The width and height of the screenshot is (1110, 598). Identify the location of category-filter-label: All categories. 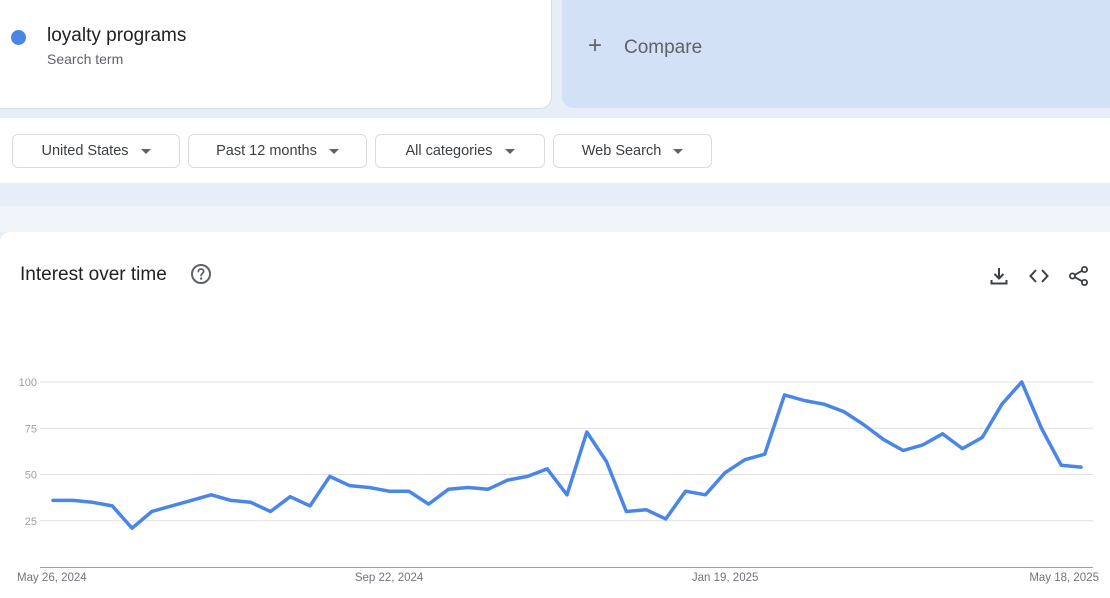
(449, 151).